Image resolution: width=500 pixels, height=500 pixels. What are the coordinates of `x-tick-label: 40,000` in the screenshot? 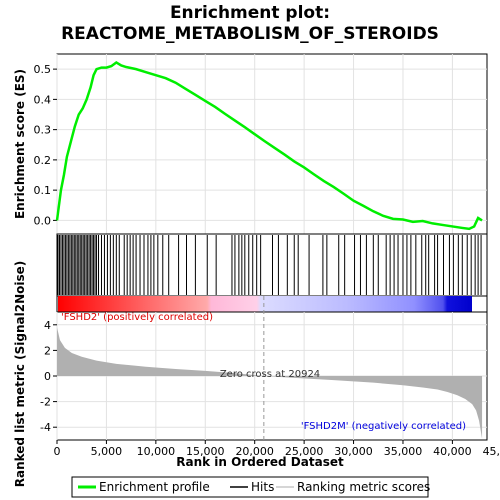 It's located at (452, 451).